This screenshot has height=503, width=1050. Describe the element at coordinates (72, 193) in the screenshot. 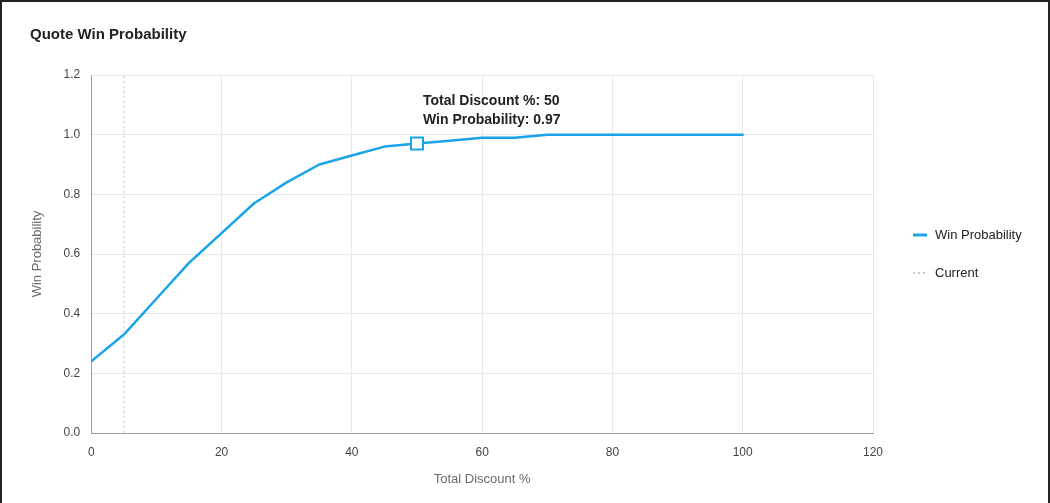

I see `y-tick-label: 0.8` at that location.